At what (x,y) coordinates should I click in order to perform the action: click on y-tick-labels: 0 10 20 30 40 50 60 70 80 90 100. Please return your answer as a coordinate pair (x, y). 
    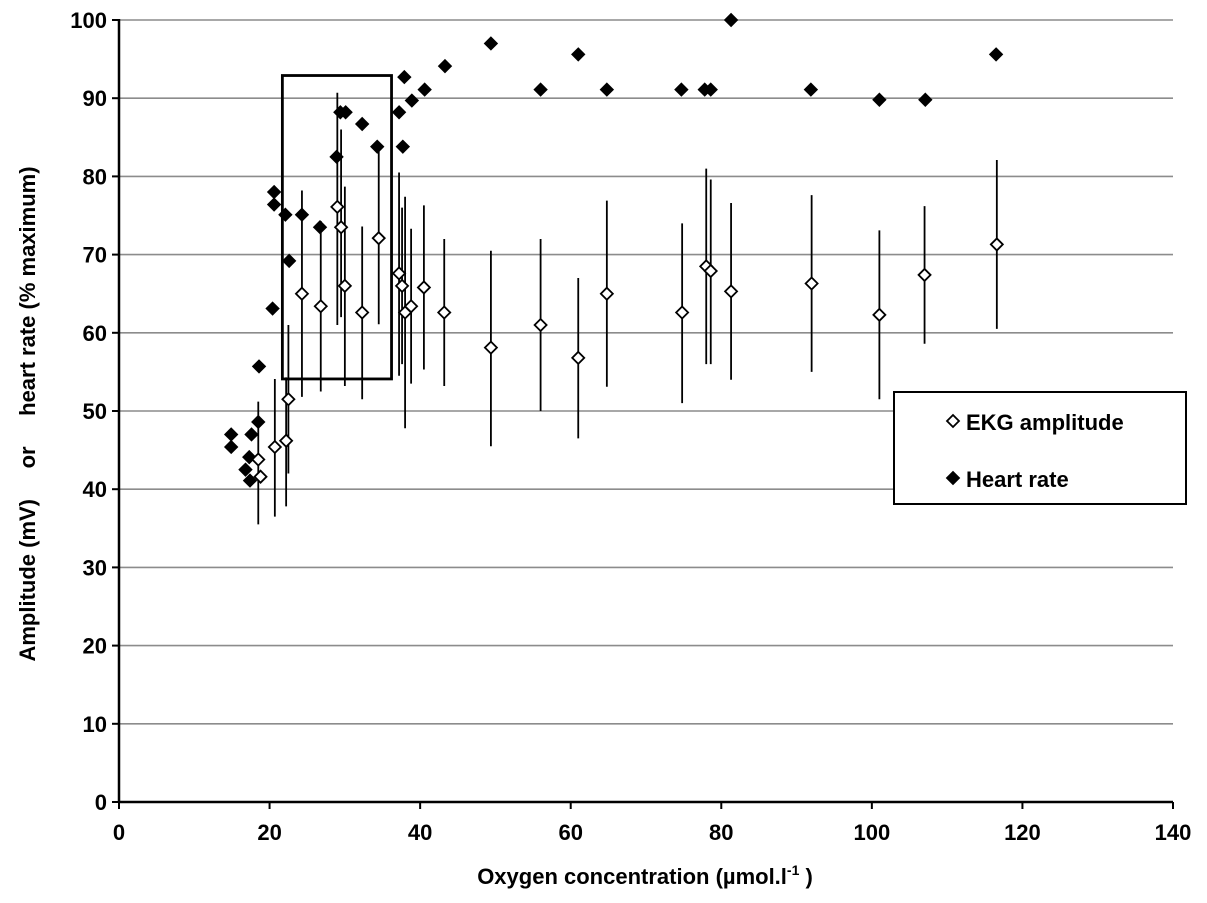
    Looking at the image, I should click on (88, 411).